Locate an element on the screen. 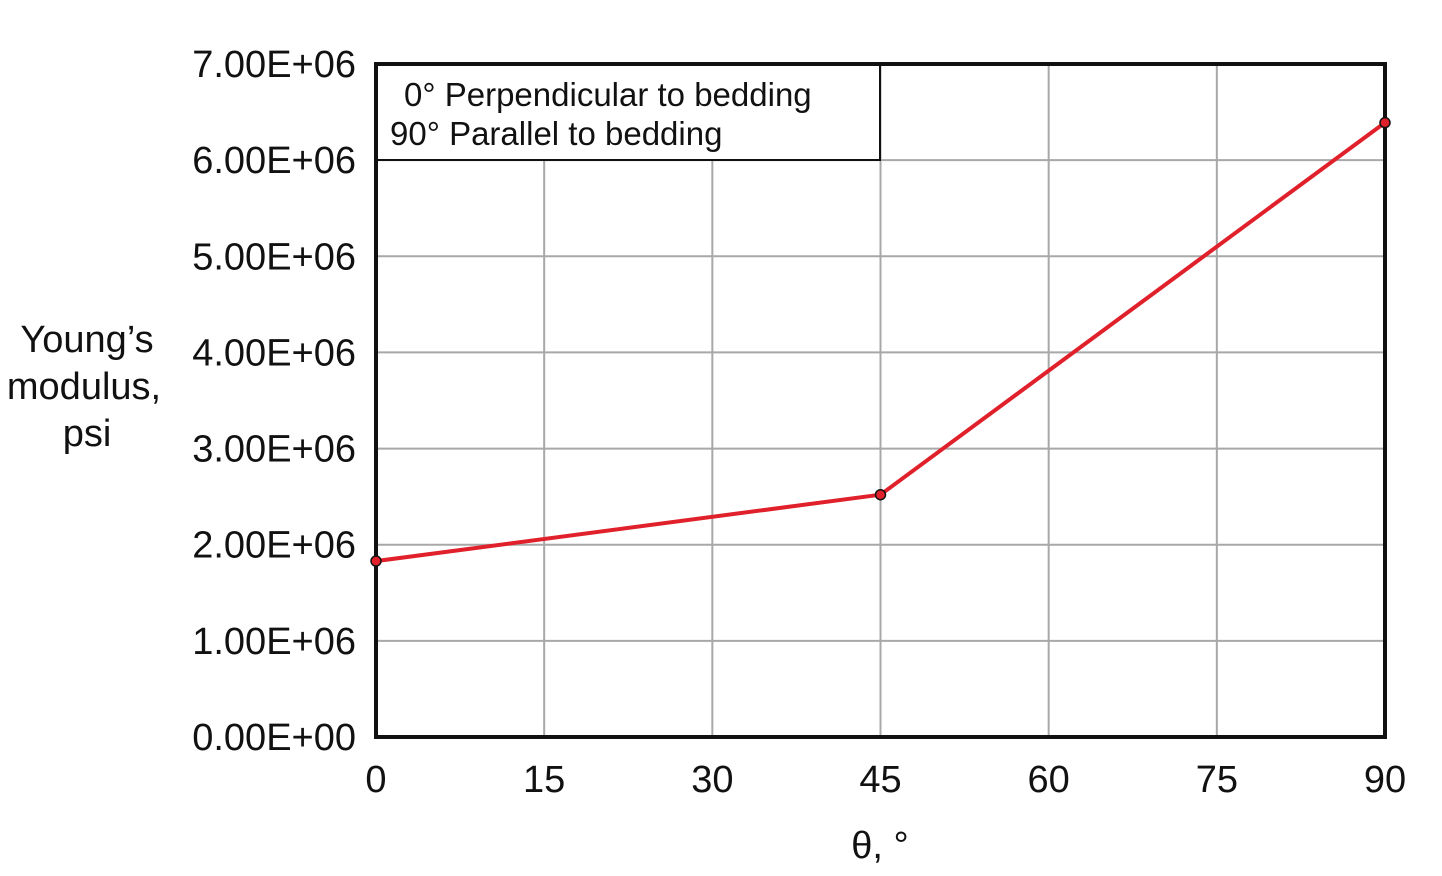  y-tick-label: 2.00E+06 is located at coordinates (274, 546).